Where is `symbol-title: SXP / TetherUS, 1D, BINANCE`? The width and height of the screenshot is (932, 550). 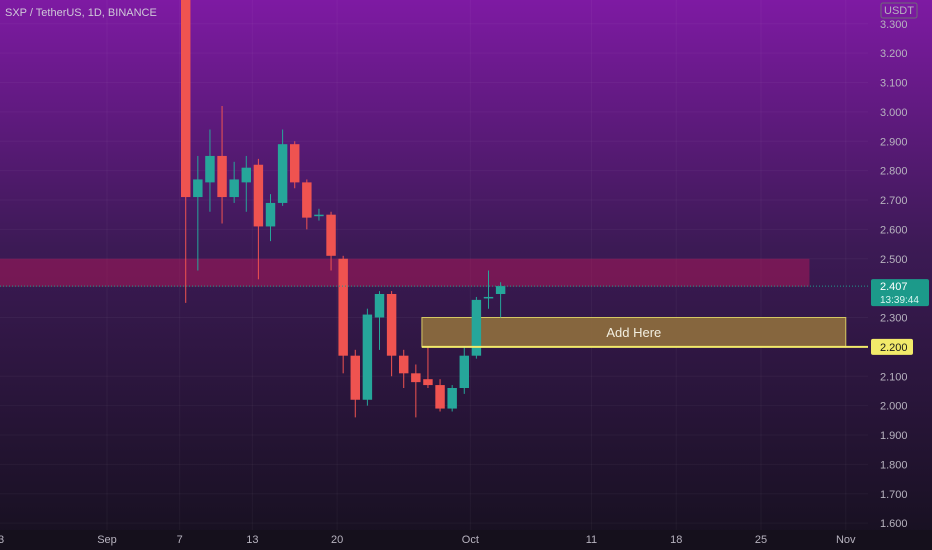
symbol-title: SXP / TetherUS, 1D, BINANCE is located at coordinates (81, 13).